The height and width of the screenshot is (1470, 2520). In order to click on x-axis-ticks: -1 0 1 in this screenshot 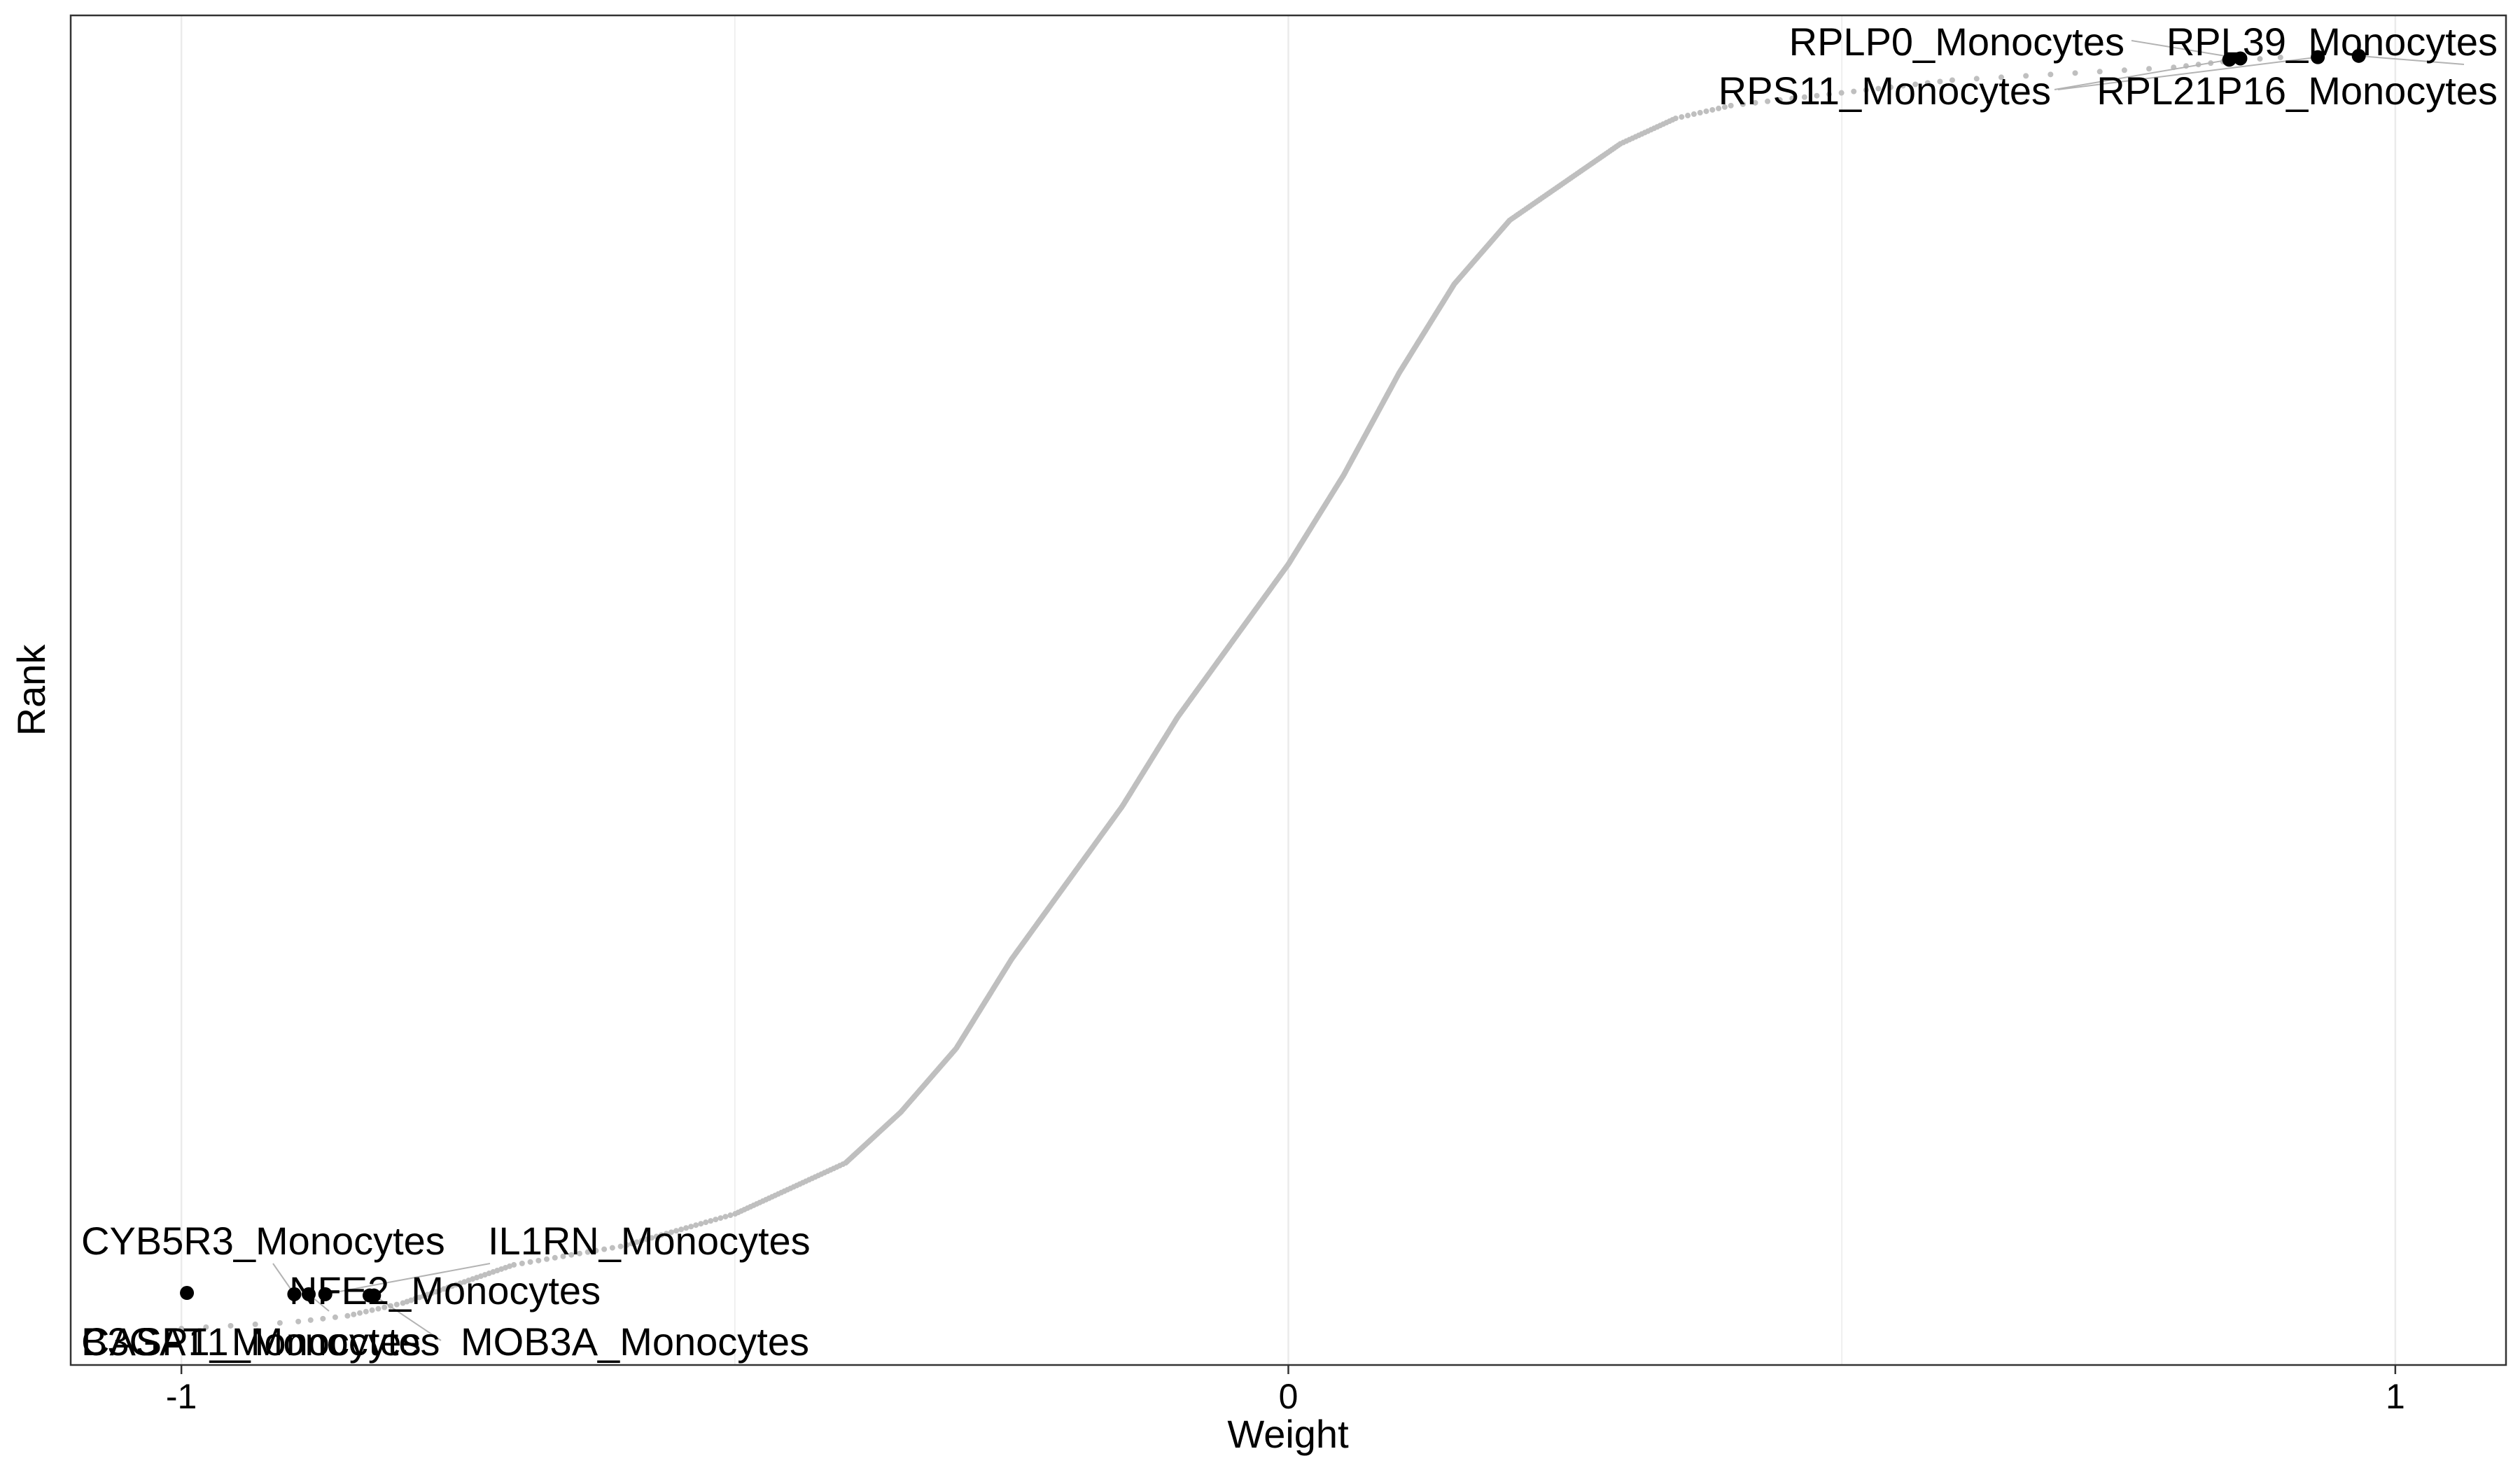, I will do `click(1285, 1390)`.